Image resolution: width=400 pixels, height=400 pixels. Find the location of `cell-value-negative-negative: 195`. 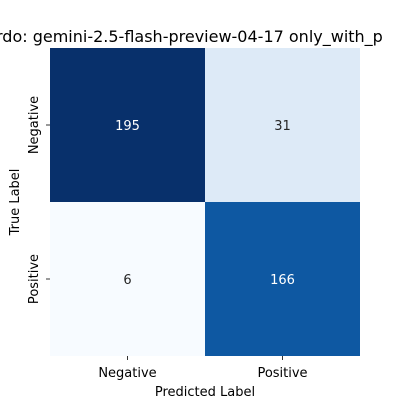

cell-value-negative-negative: 195 is located at coordinates (127, 126).